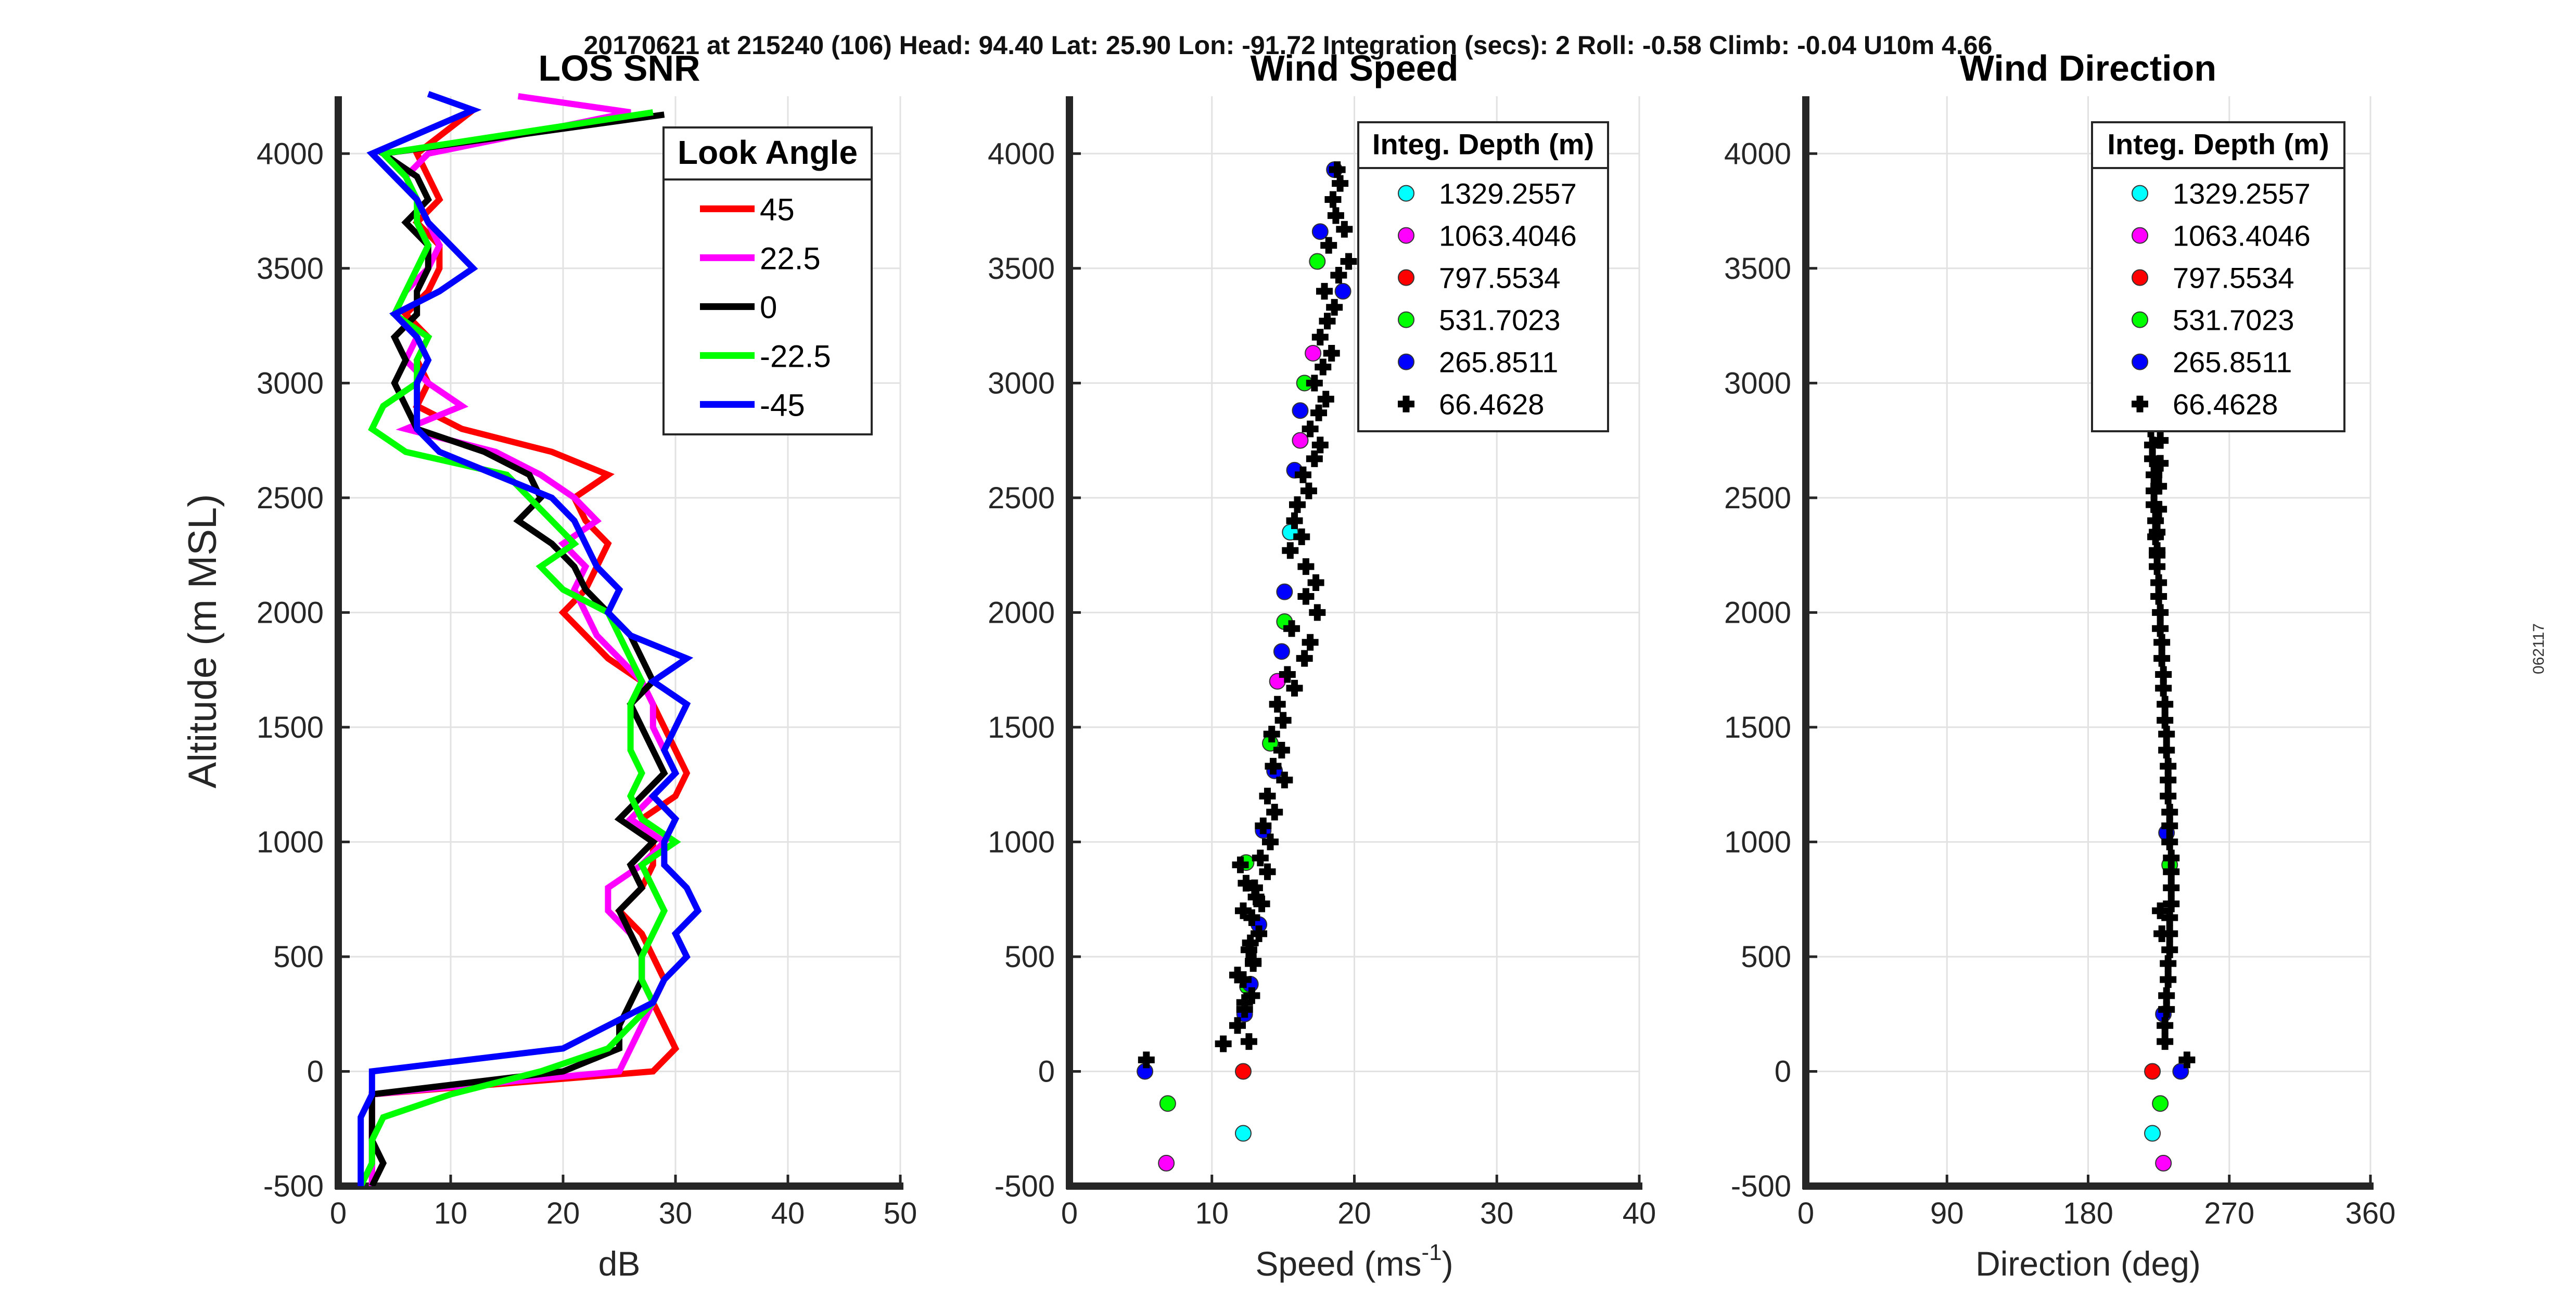 The image size is (2576, 1312). What do you see at coordinates (795, 356) in the screenshot?
I see `legend-label: -22.5` at bounding box center [795, 356].